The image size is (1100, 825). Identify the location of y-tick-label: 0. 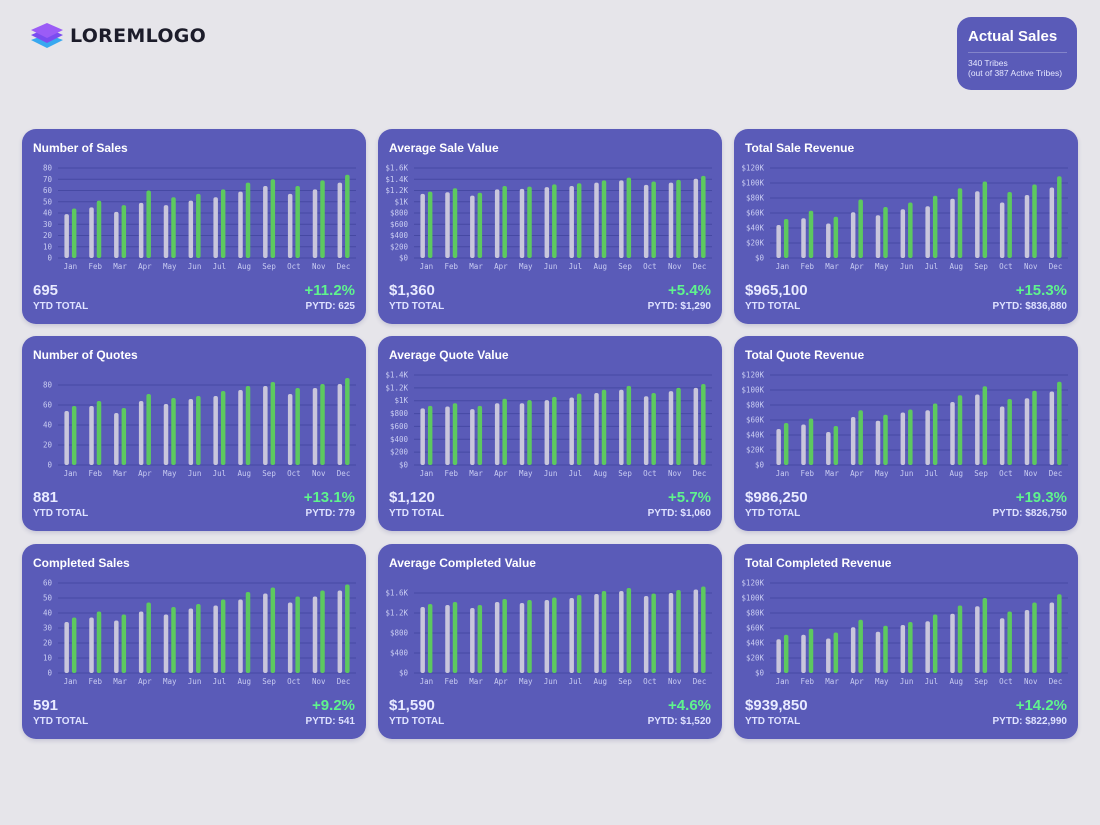
(49, 258).